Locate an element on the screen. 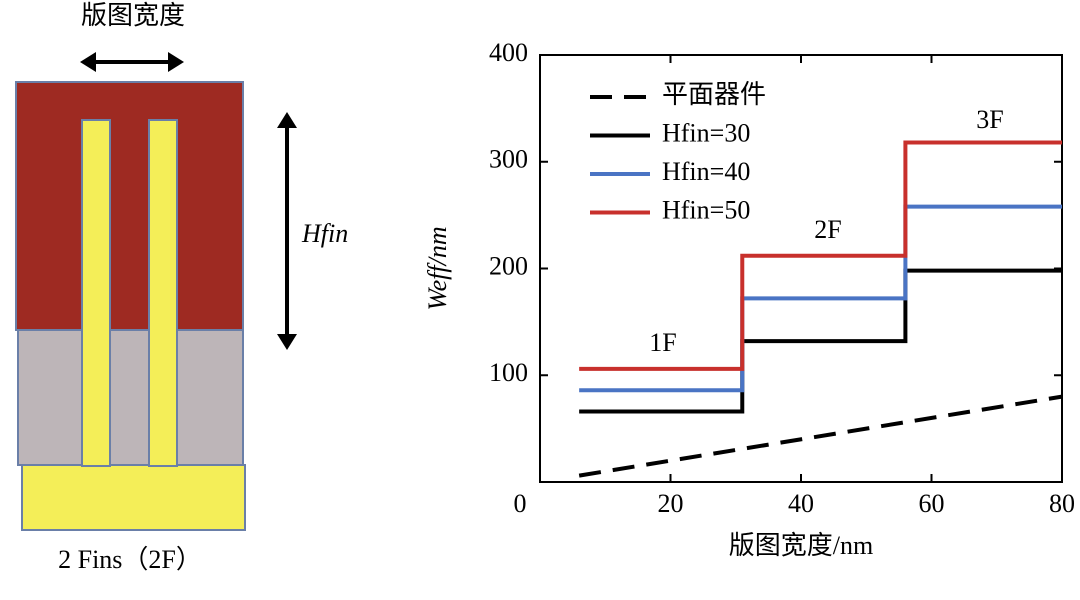 The image size is (1080, 600). y-tick-label: 400 is located at coordinates (508, 52).